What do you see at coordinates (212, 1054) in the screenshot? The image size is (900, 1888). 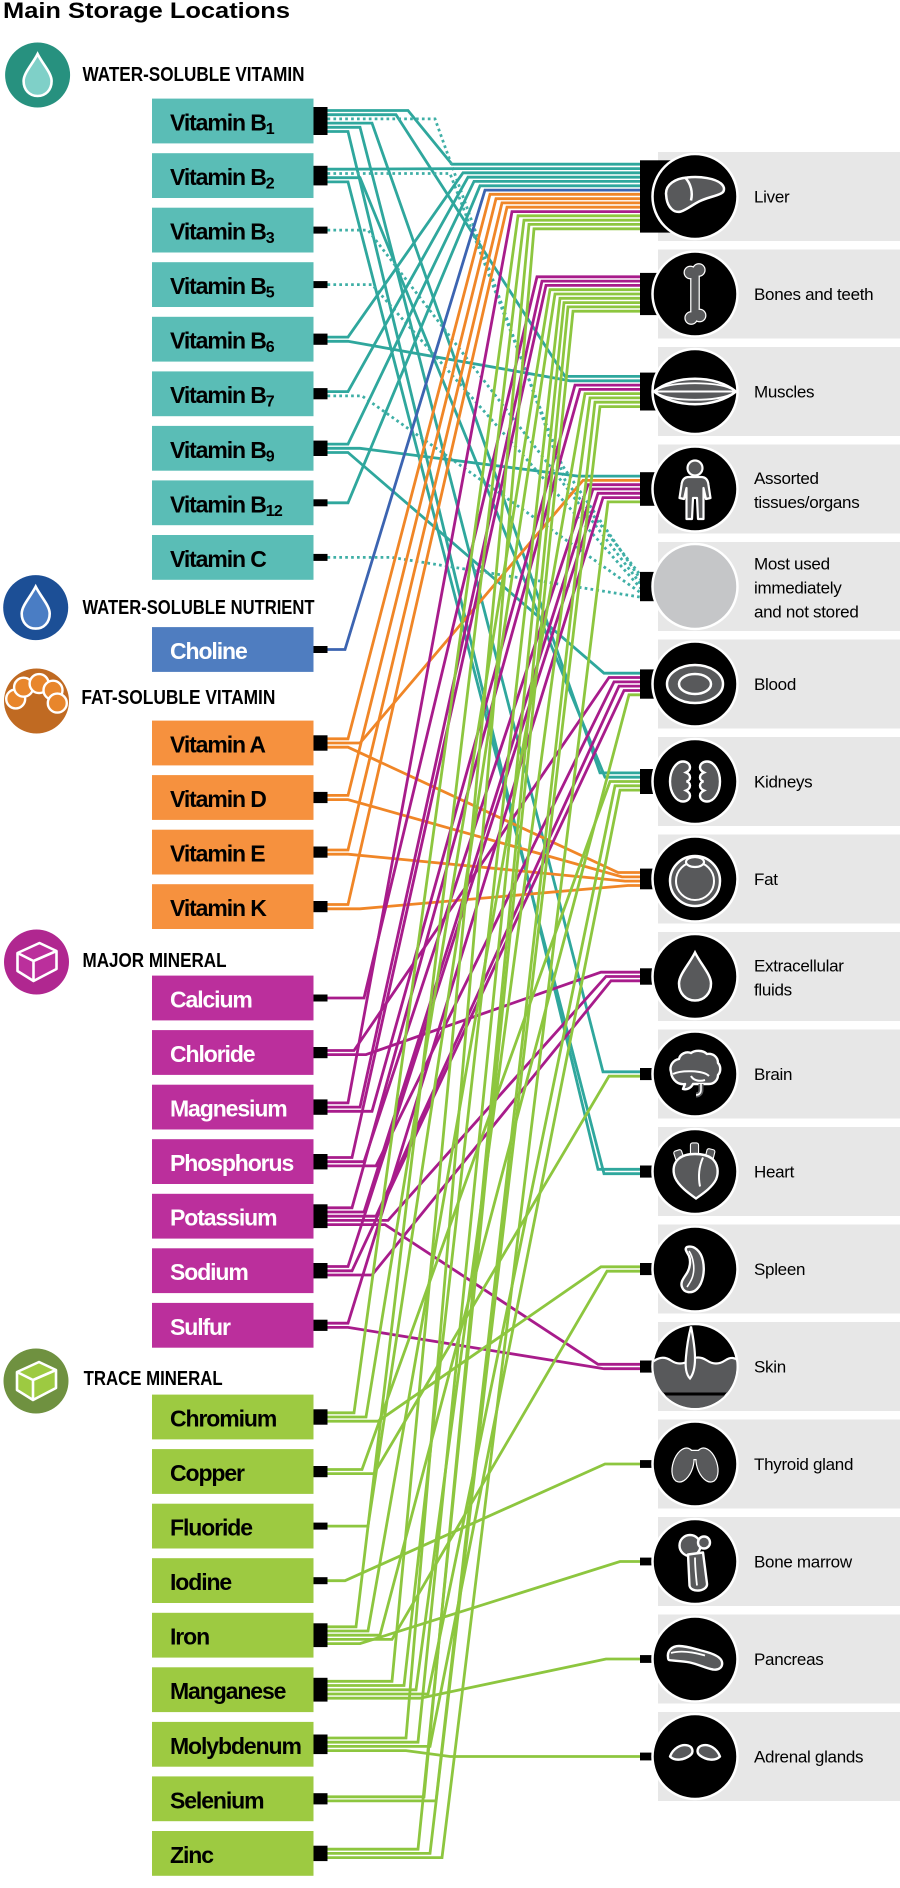 I see `svg-text: Chloride` at bounding box center [212, 1054].